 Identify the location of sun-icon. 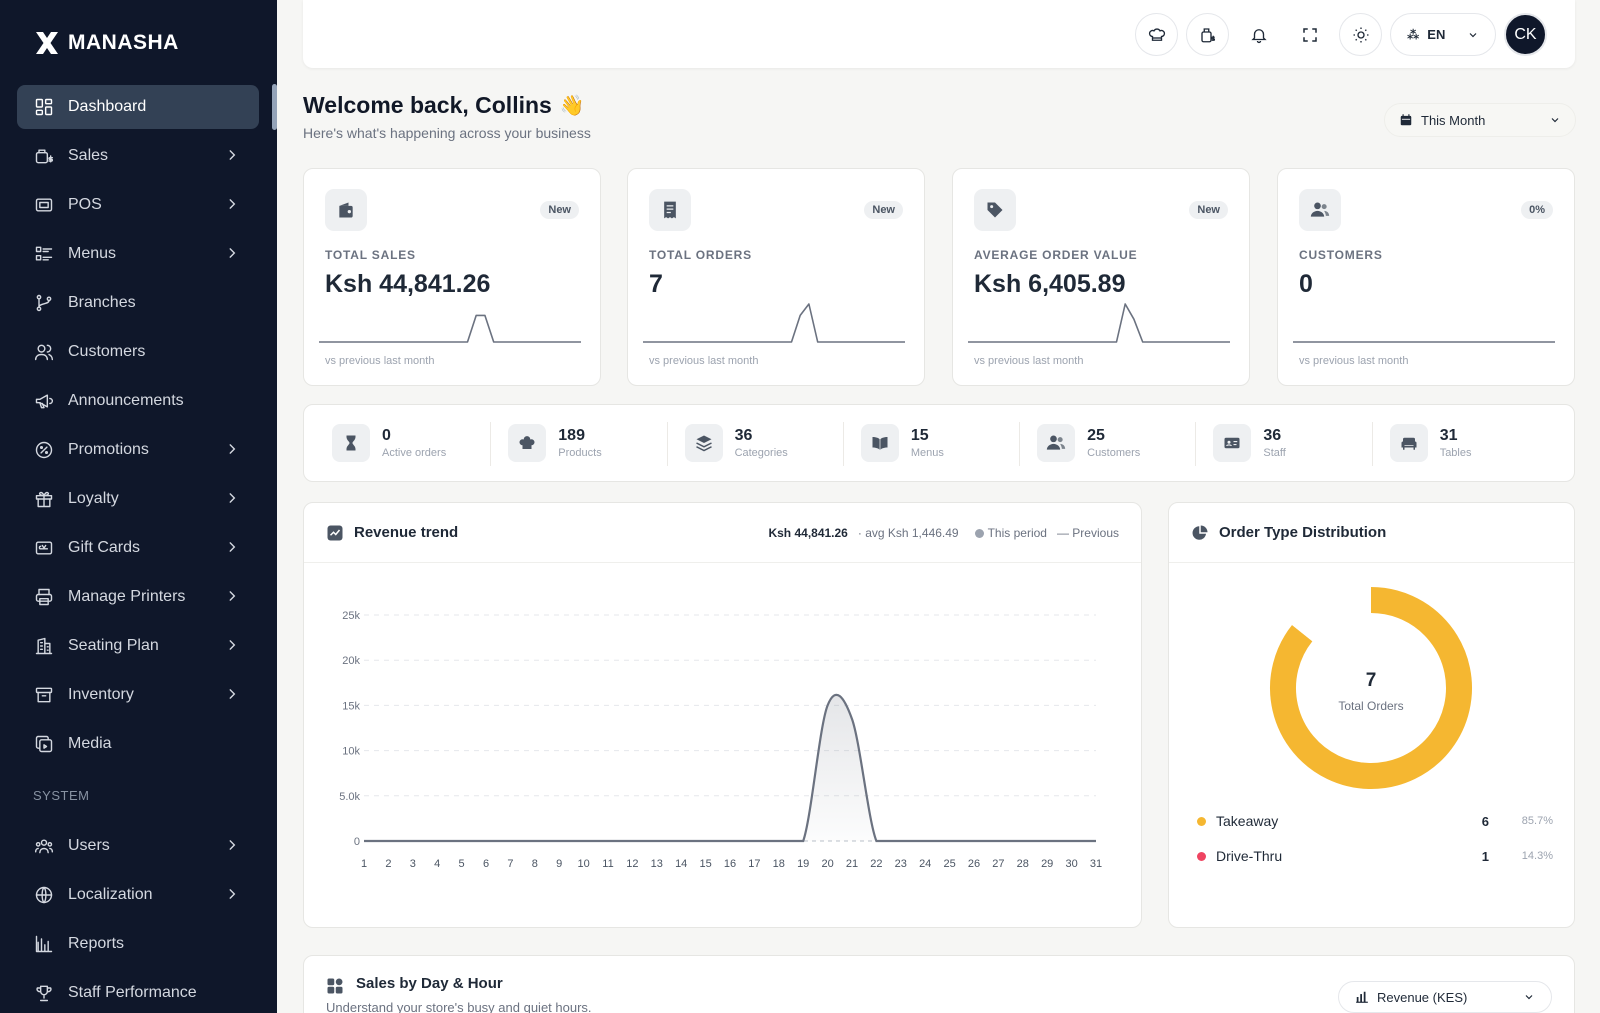
(1360, 34).